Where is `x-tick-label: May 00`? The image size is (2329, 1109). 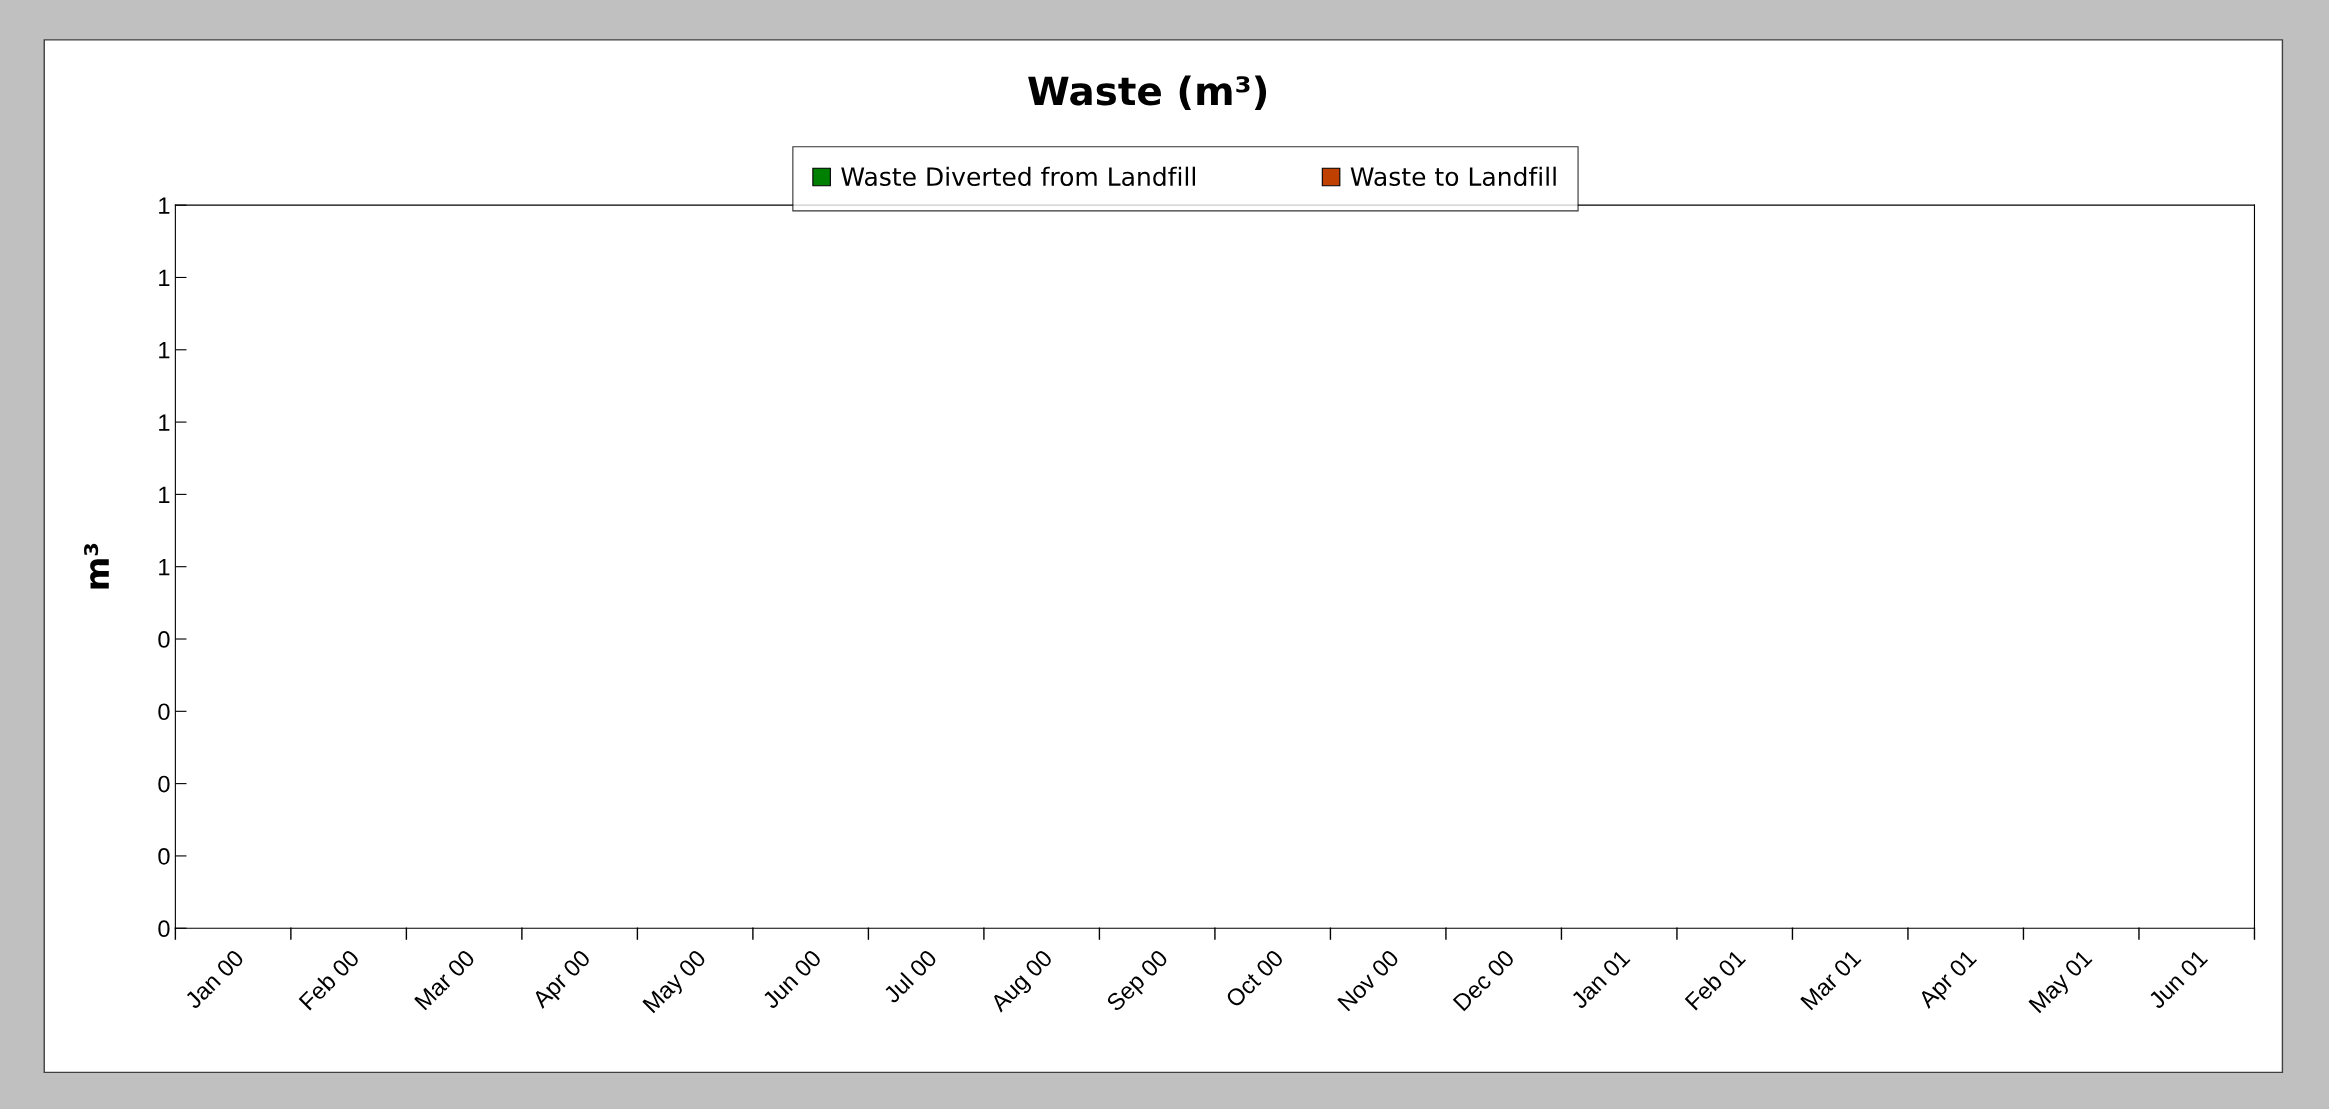 x-tick-label: May 00 is located at coordinates (676, 982).